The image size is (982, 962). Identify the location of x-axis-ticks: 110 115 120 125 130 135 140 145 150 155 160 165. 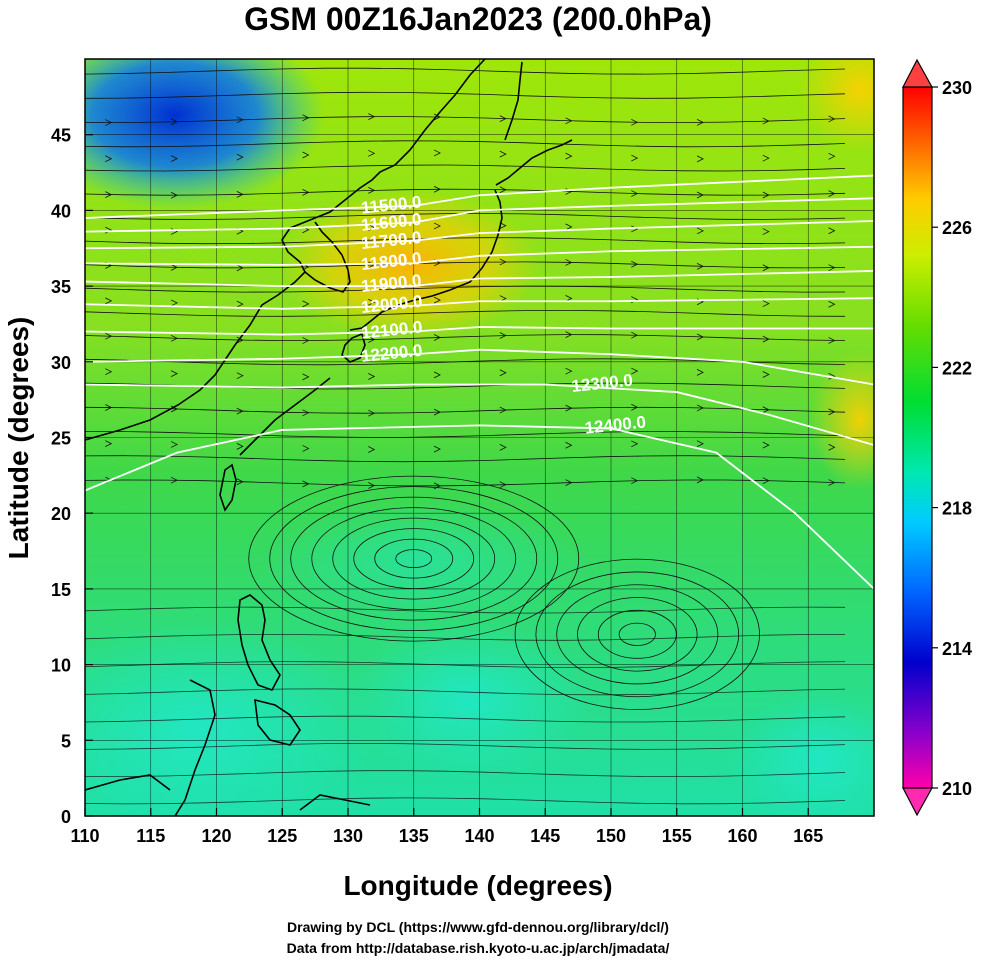
(446, 827).